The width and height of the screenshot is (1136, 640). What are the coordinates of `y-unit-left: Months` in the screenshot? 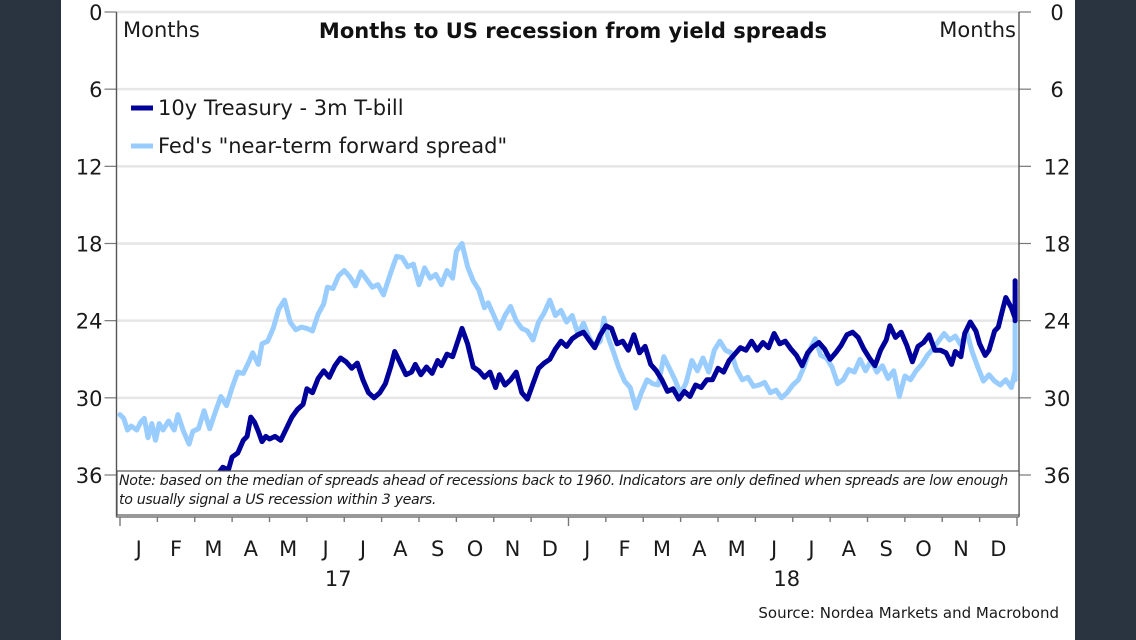 It's located at (161, 30).